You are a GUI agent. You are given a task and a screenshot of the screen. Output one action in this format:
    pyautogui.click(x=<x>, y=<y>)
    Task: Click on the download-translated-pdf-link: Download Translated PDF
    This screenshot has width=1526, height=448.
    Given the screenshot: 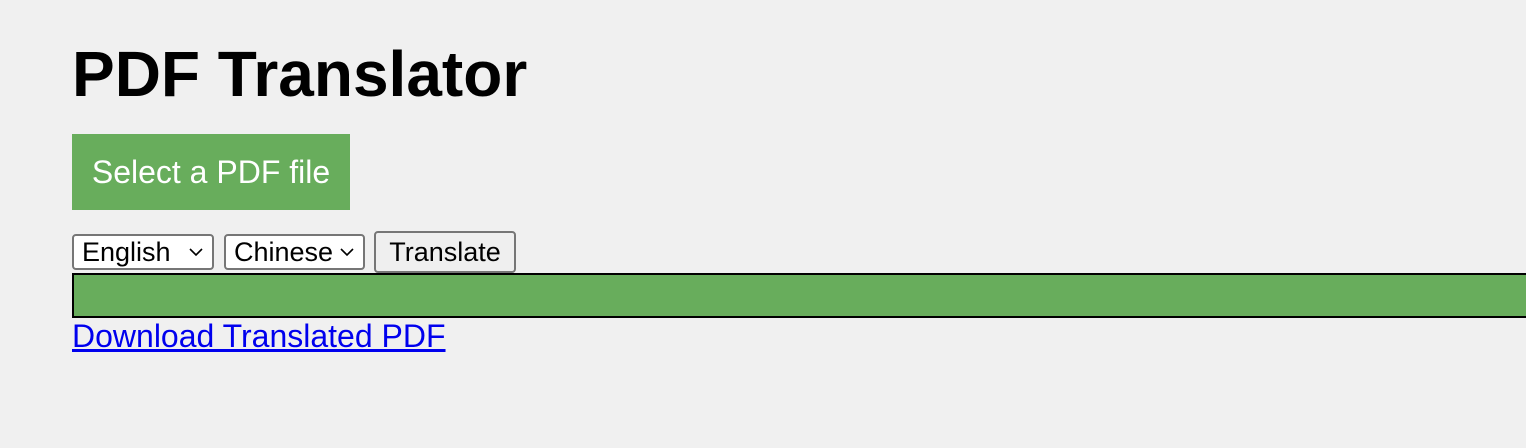 What is the action you would take?
    pyautogui.click(x=259, y=336)
    